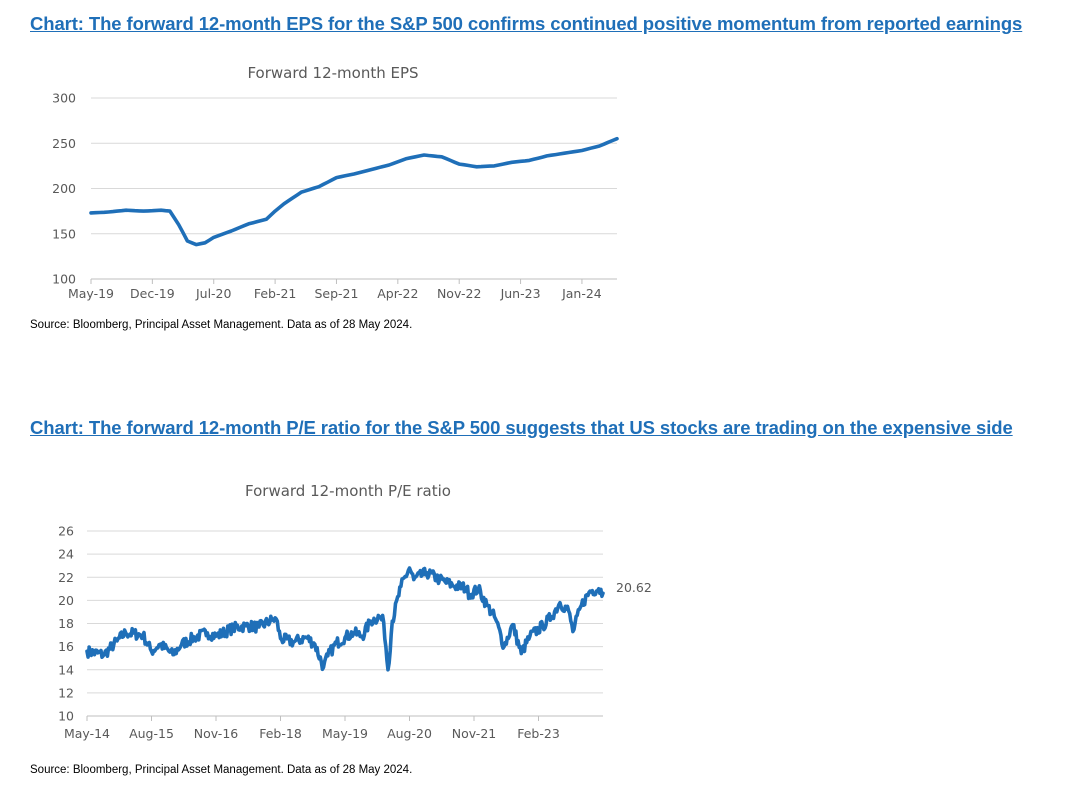  What do you see at coordinates (275, 293) in the screenshot?
I see `x-tick-label: Feb-21` at bounding box center [275, 293].